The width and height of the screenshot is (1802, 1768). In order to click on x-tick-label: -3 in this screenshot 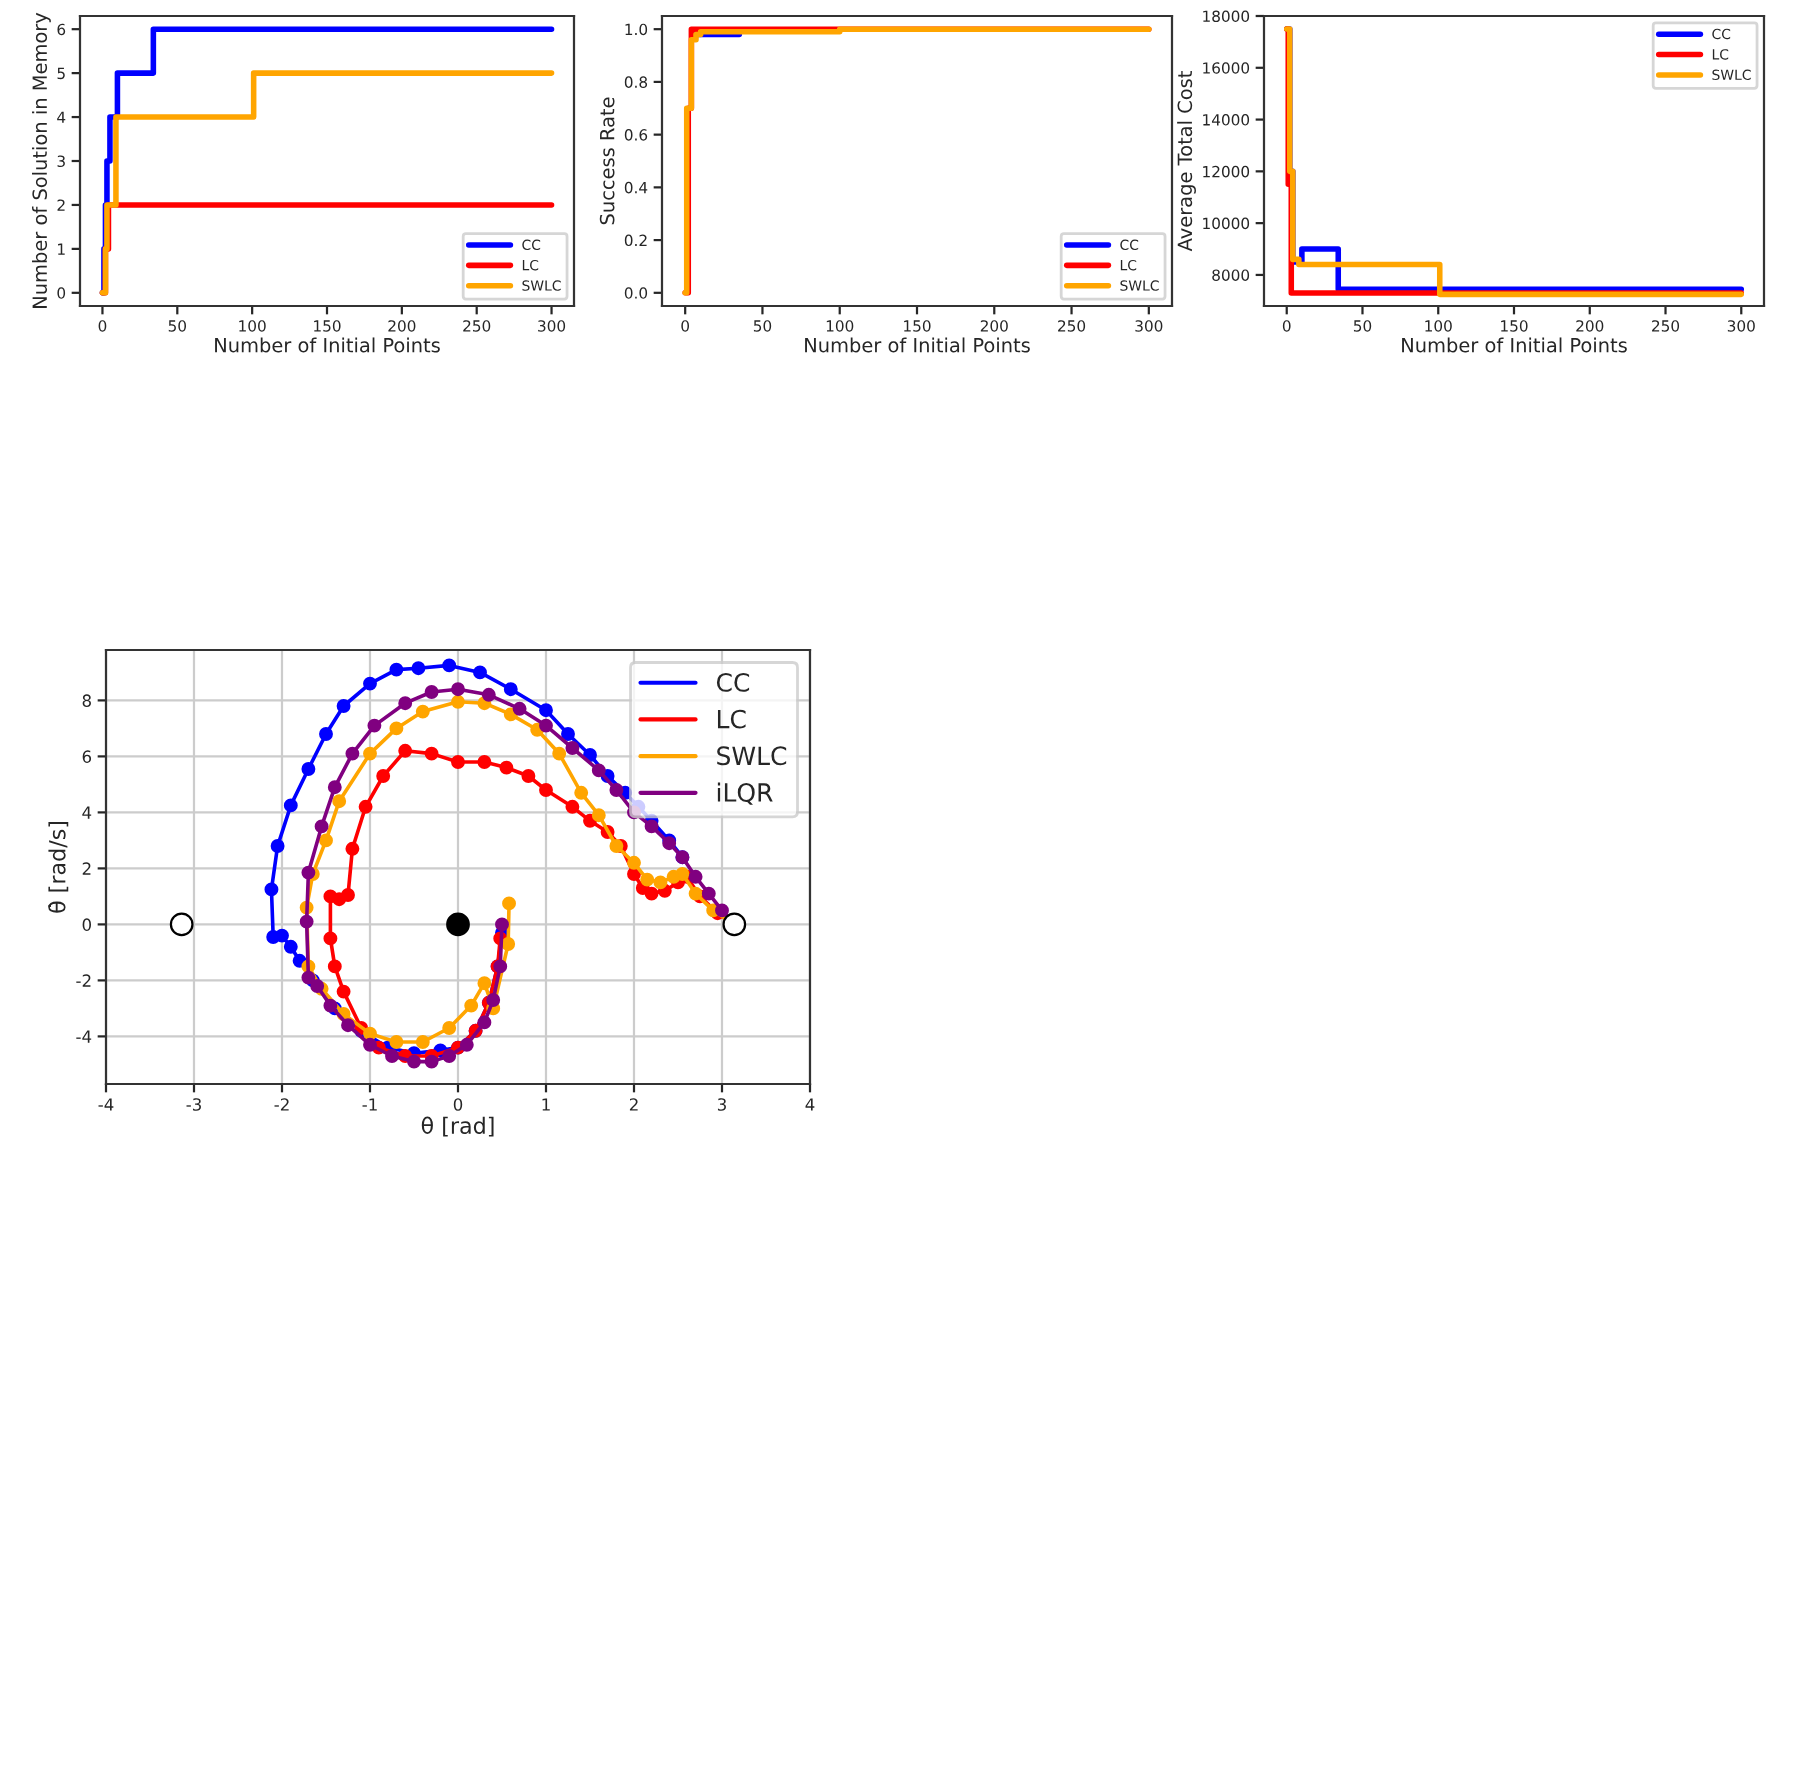, I will do `click(193, 1104)`.